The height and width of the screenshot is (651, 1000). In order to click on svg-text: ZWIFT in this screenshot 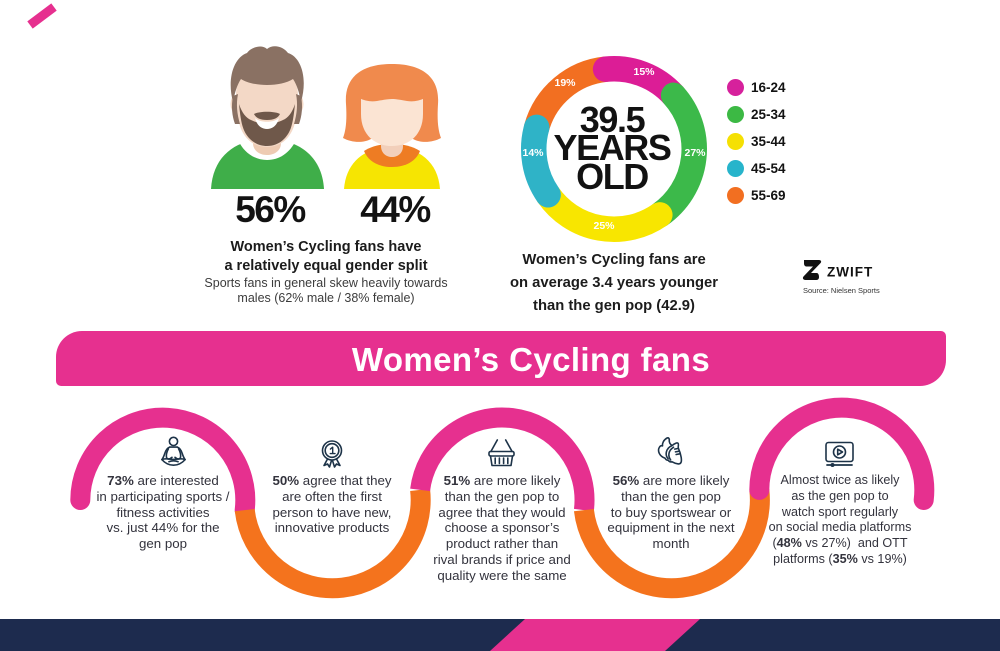, I will do `click(850, 272)`.